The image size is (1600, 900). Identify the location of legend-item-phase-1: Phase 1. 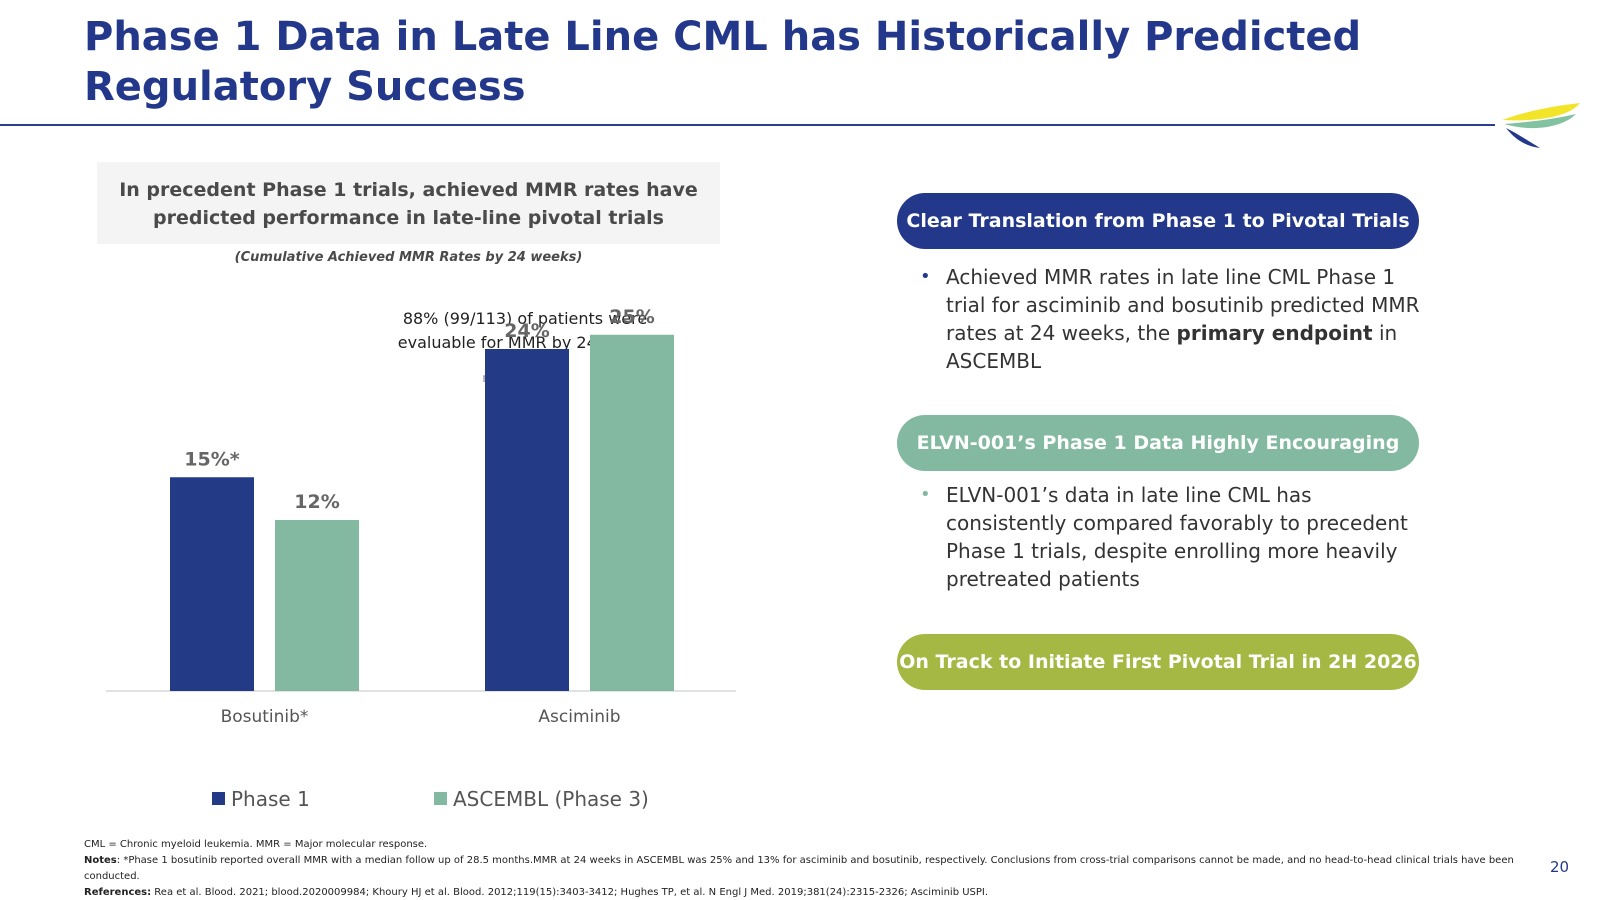
(261, 799).